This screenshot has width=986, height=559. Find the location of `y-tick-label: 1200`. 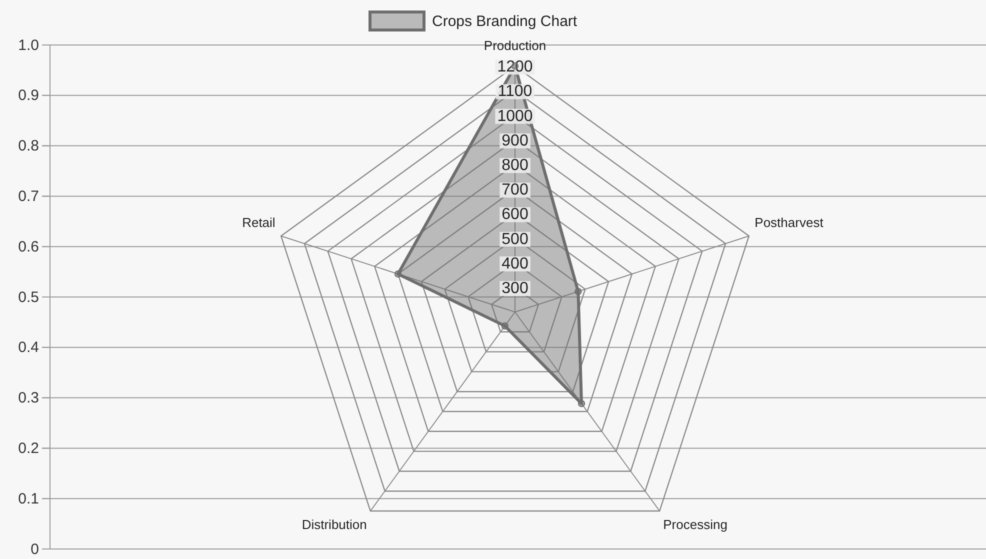

y-tick-label: 1200 is located at coordinates (515, 67).